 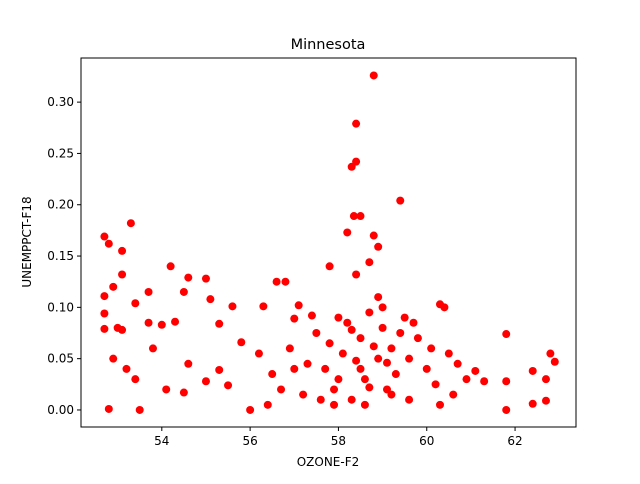 I want to click on y-tick-label: 0.15, so click(x=60, y=256).